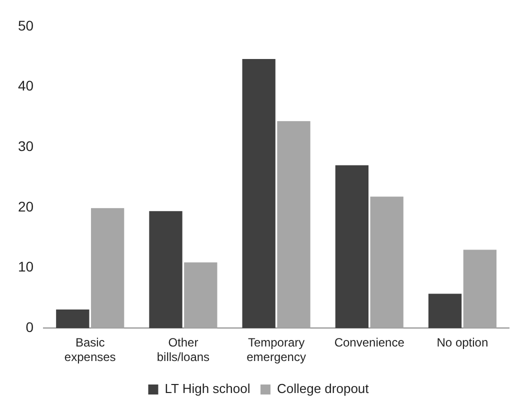 This screenshot has height=414, width=527. I want to click on y-tick-label: 40, so click(26, 86).